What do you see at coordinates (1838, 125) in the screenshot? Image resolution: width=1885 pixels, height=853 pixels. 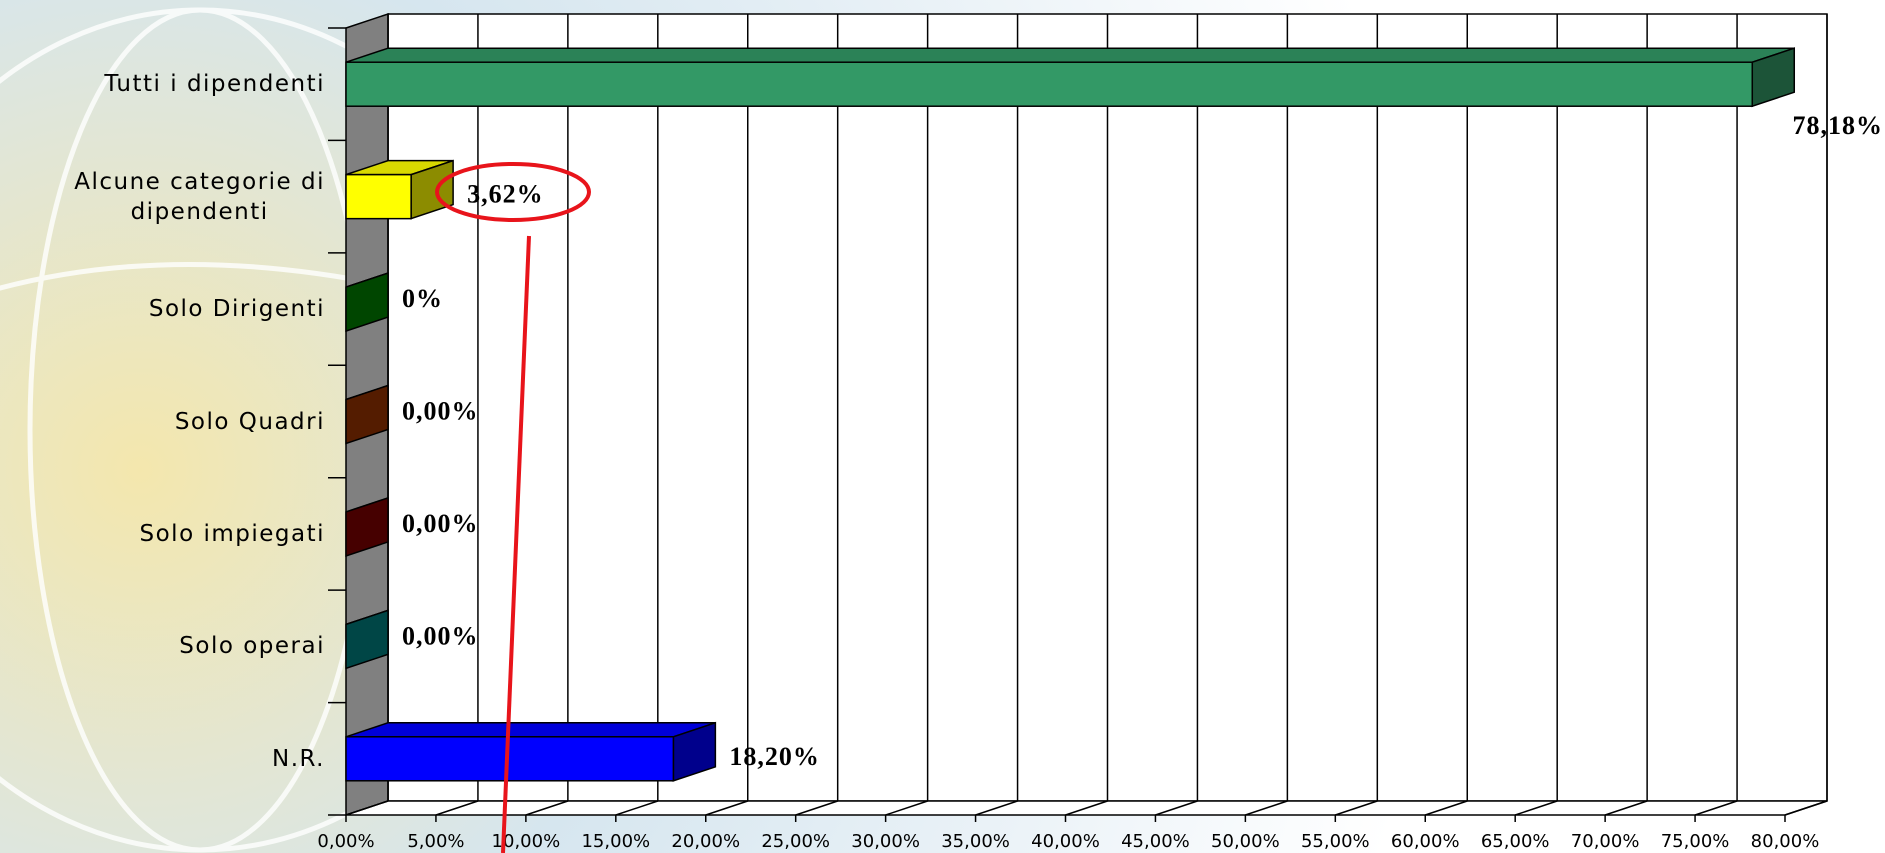 I see `value-label: 78,18%` at bounding box center [1838, 125].